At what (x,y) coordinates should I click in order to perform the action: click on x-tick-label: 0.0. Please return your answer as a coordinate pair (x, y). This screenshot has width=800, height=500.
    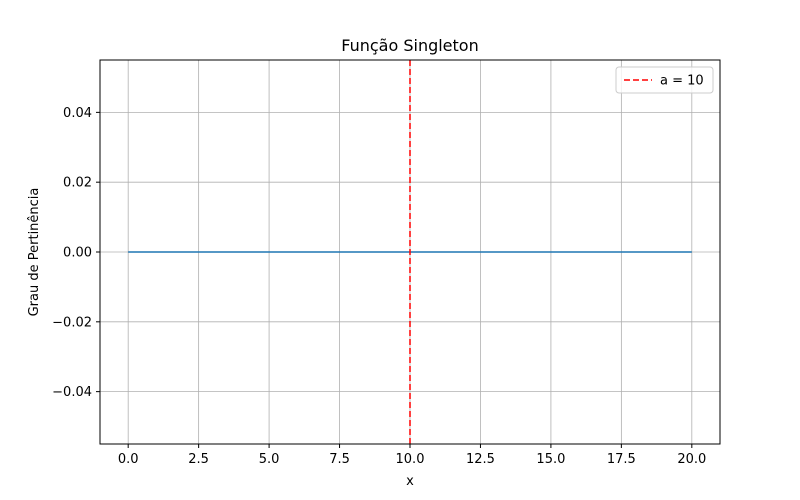
    Looking at the image, I should click on (128, 459).